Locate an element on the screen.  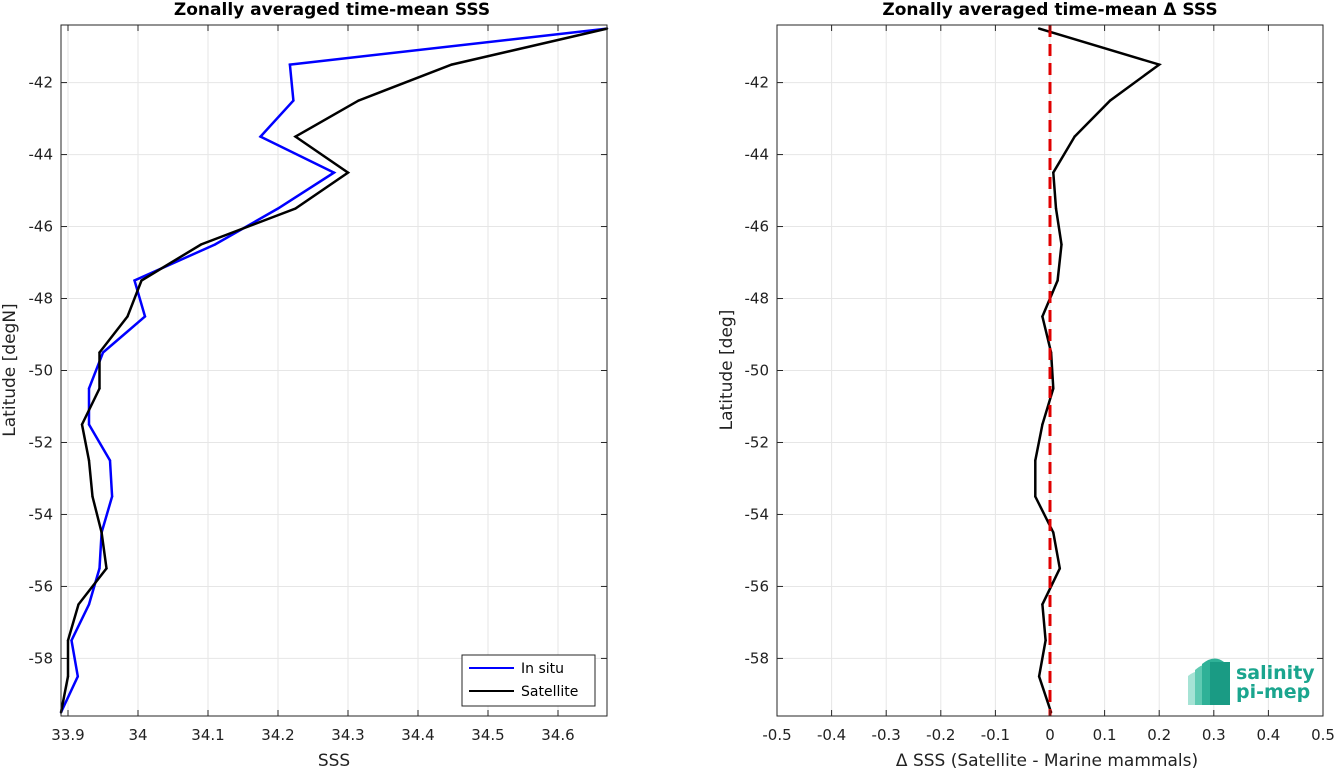
series-lines is located at coordinates (1098, 370).